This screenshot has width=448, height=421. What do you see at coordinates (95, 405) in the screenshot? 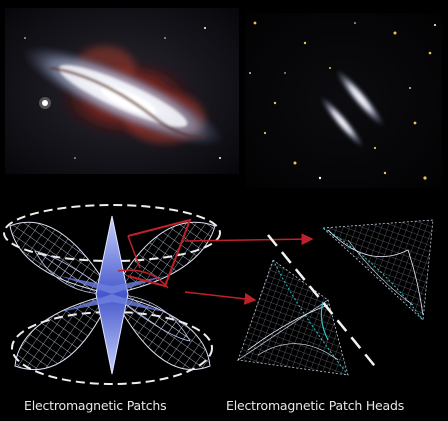
I see `caption-electromagnetic-patchs: Electromagnetic Patchs` at bounding box center [95, 405].